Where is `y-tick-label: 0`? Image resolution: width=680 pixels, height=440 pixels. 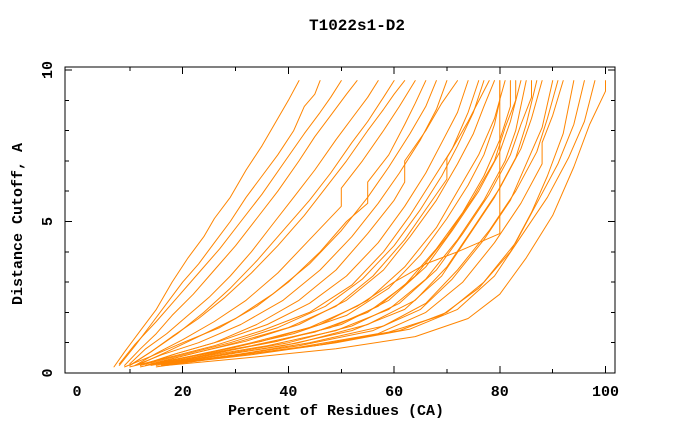 y-tick-label: 0 is located at coordinates (48, 372).